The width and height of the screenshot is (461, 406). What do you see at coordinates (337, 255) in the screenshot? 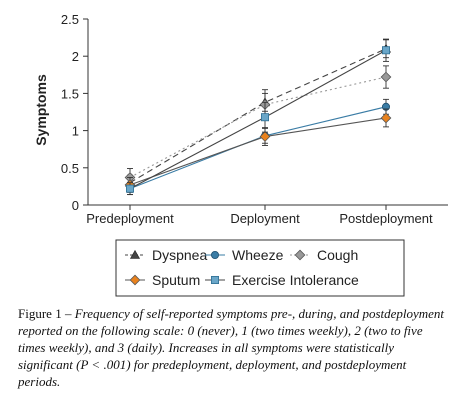
I see `legend-label: Cough` at bounding box center [337, 255].